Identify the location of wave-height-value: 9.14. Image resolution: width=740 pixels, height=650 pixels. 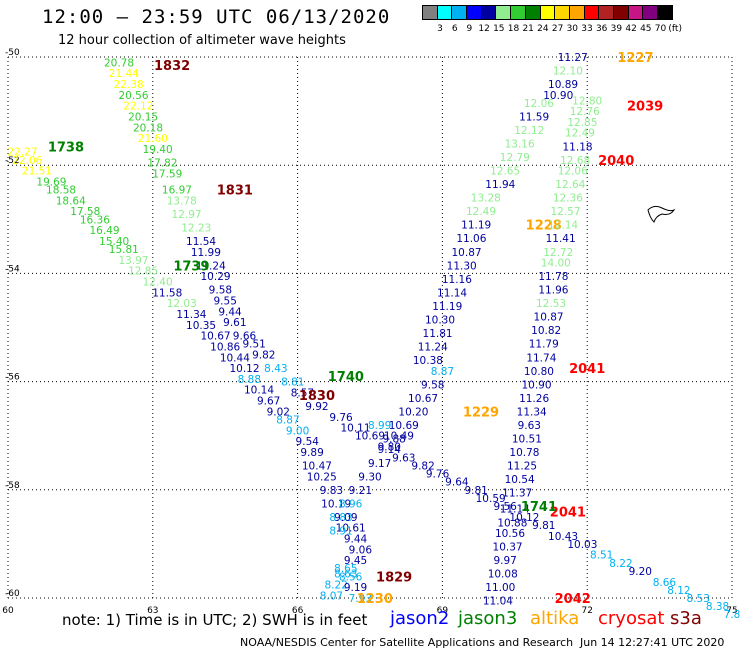
(390, 450).